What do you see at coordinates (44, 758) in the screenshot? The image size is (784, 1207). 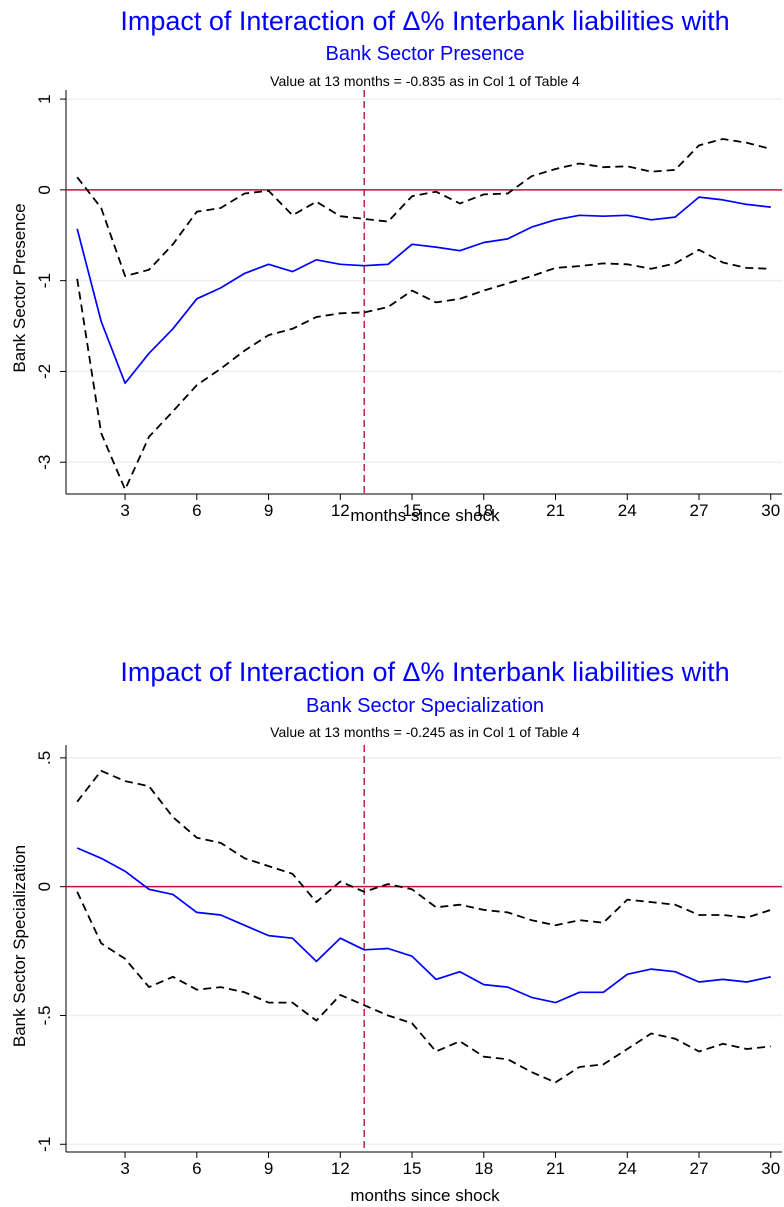 I see `y-tick-label: .5` at bounding box center [44, 758].